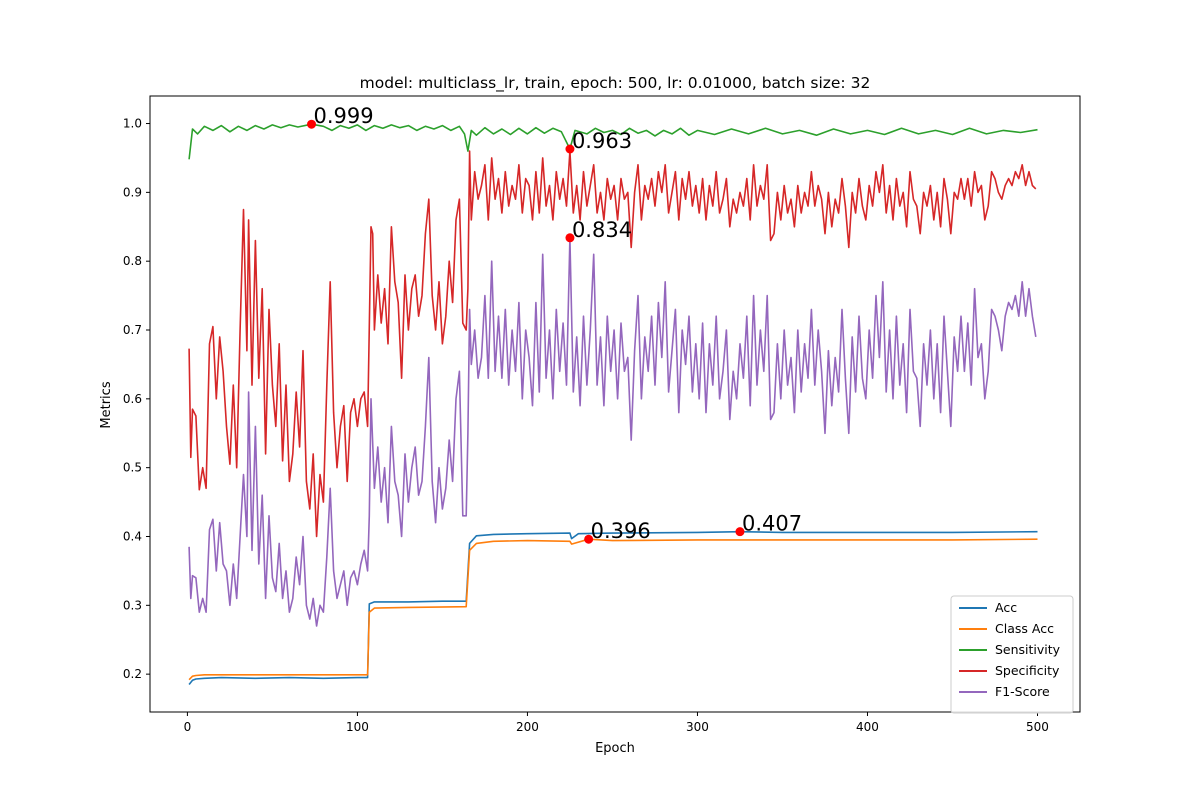  What do you see at coordinates (1022, 691) in the screenshot?
I see `legend-label-4: F1-Score` at bounding box center [1022, 691].